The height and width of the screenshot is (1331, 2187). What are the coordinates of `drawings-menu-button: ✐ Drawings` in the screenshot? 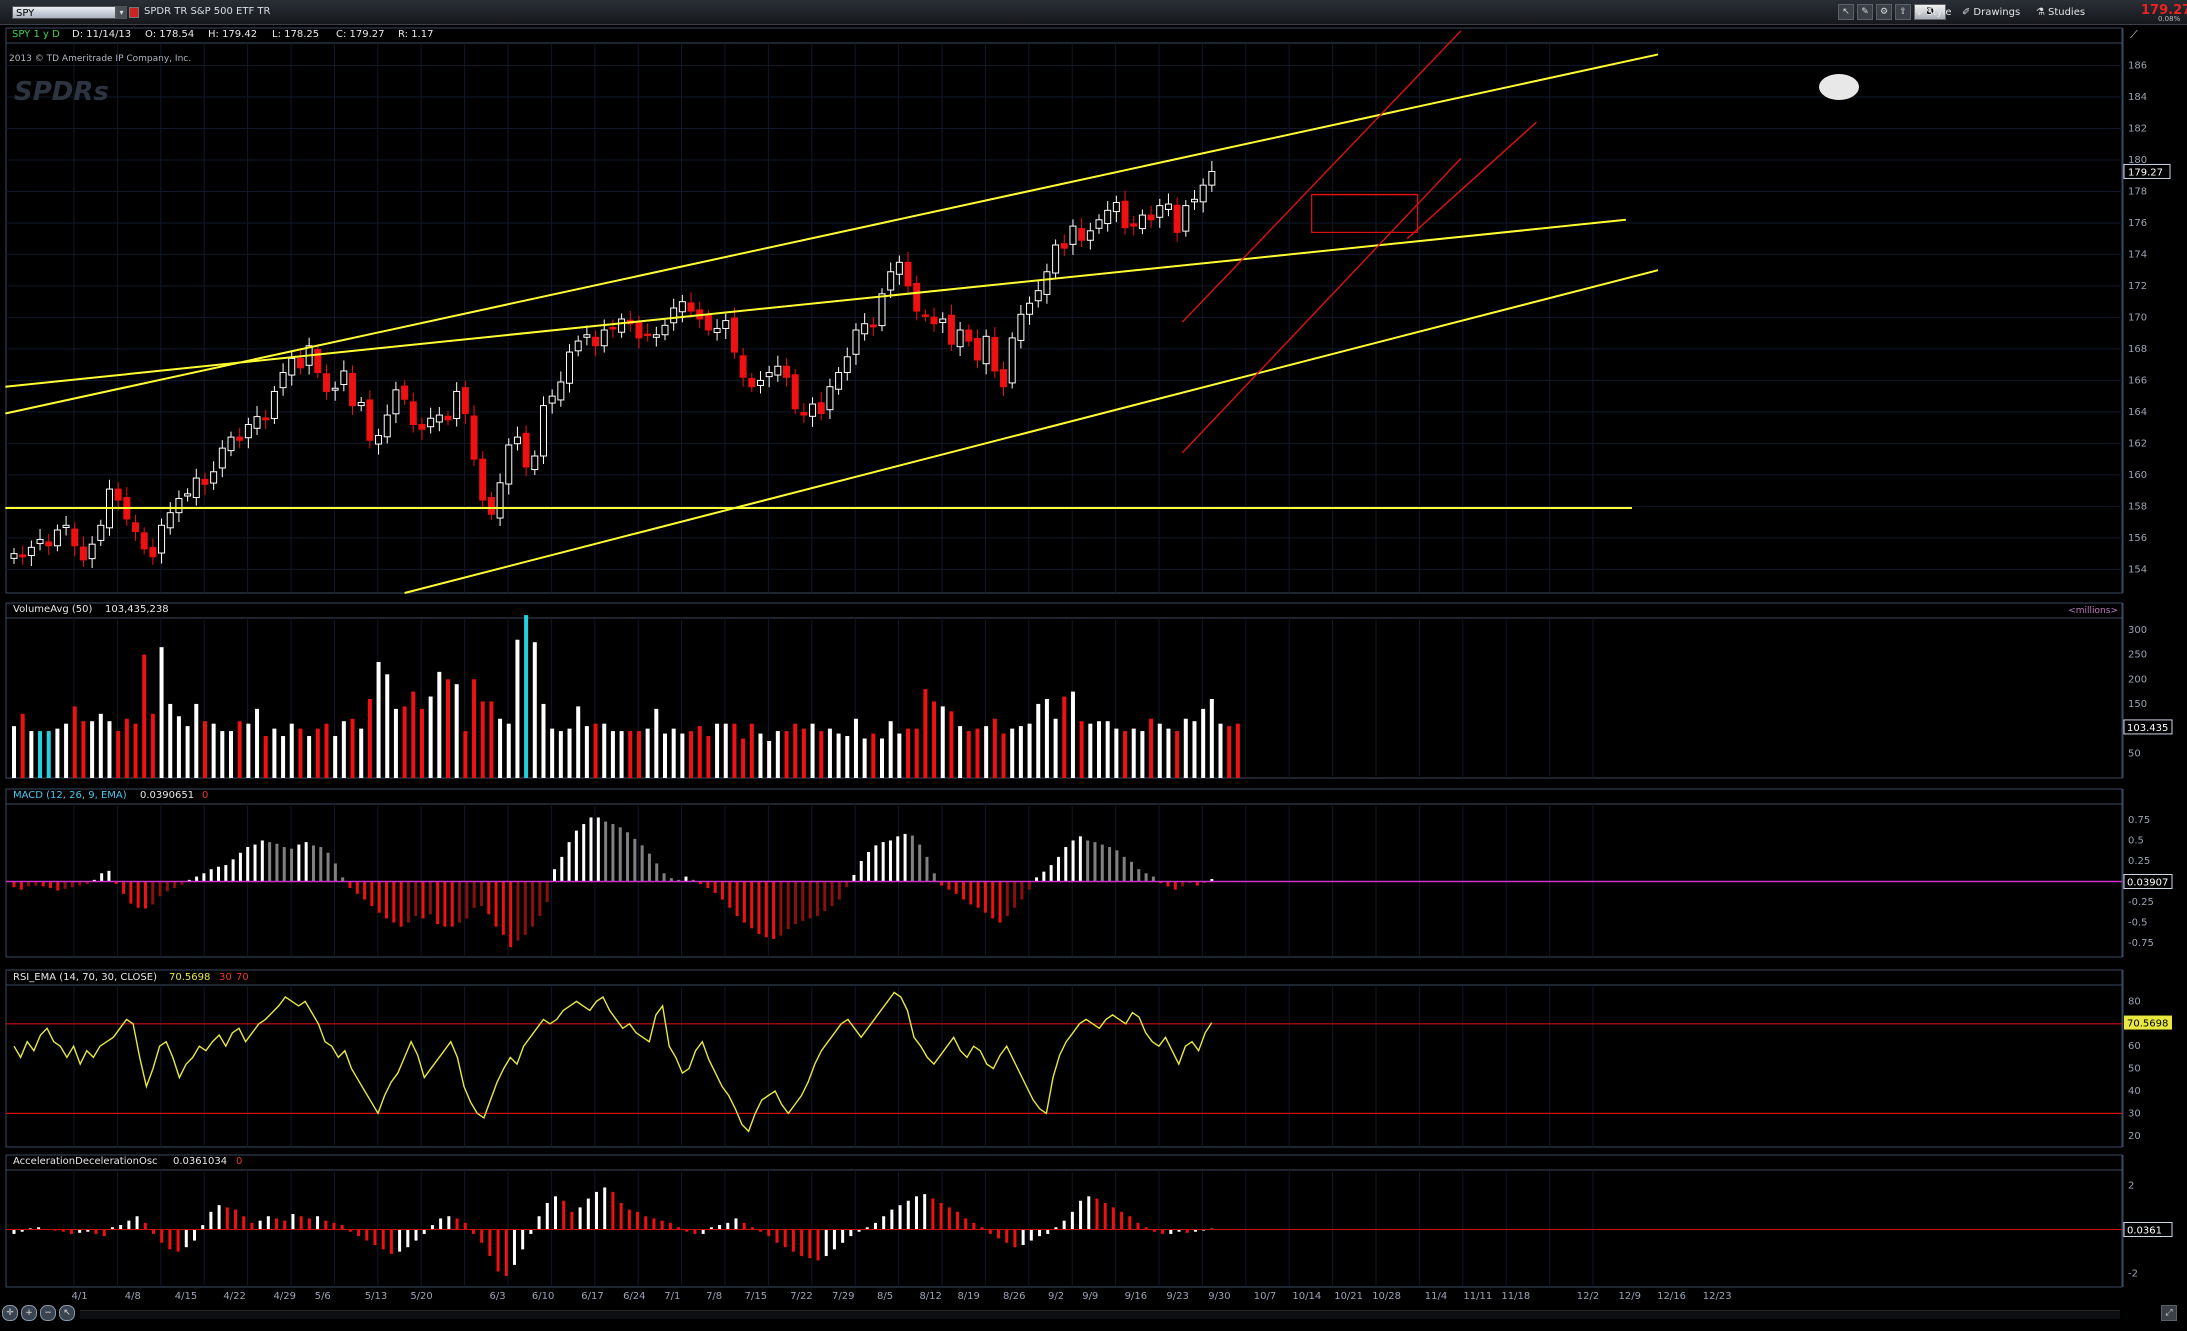 It's located at (1991, 12).